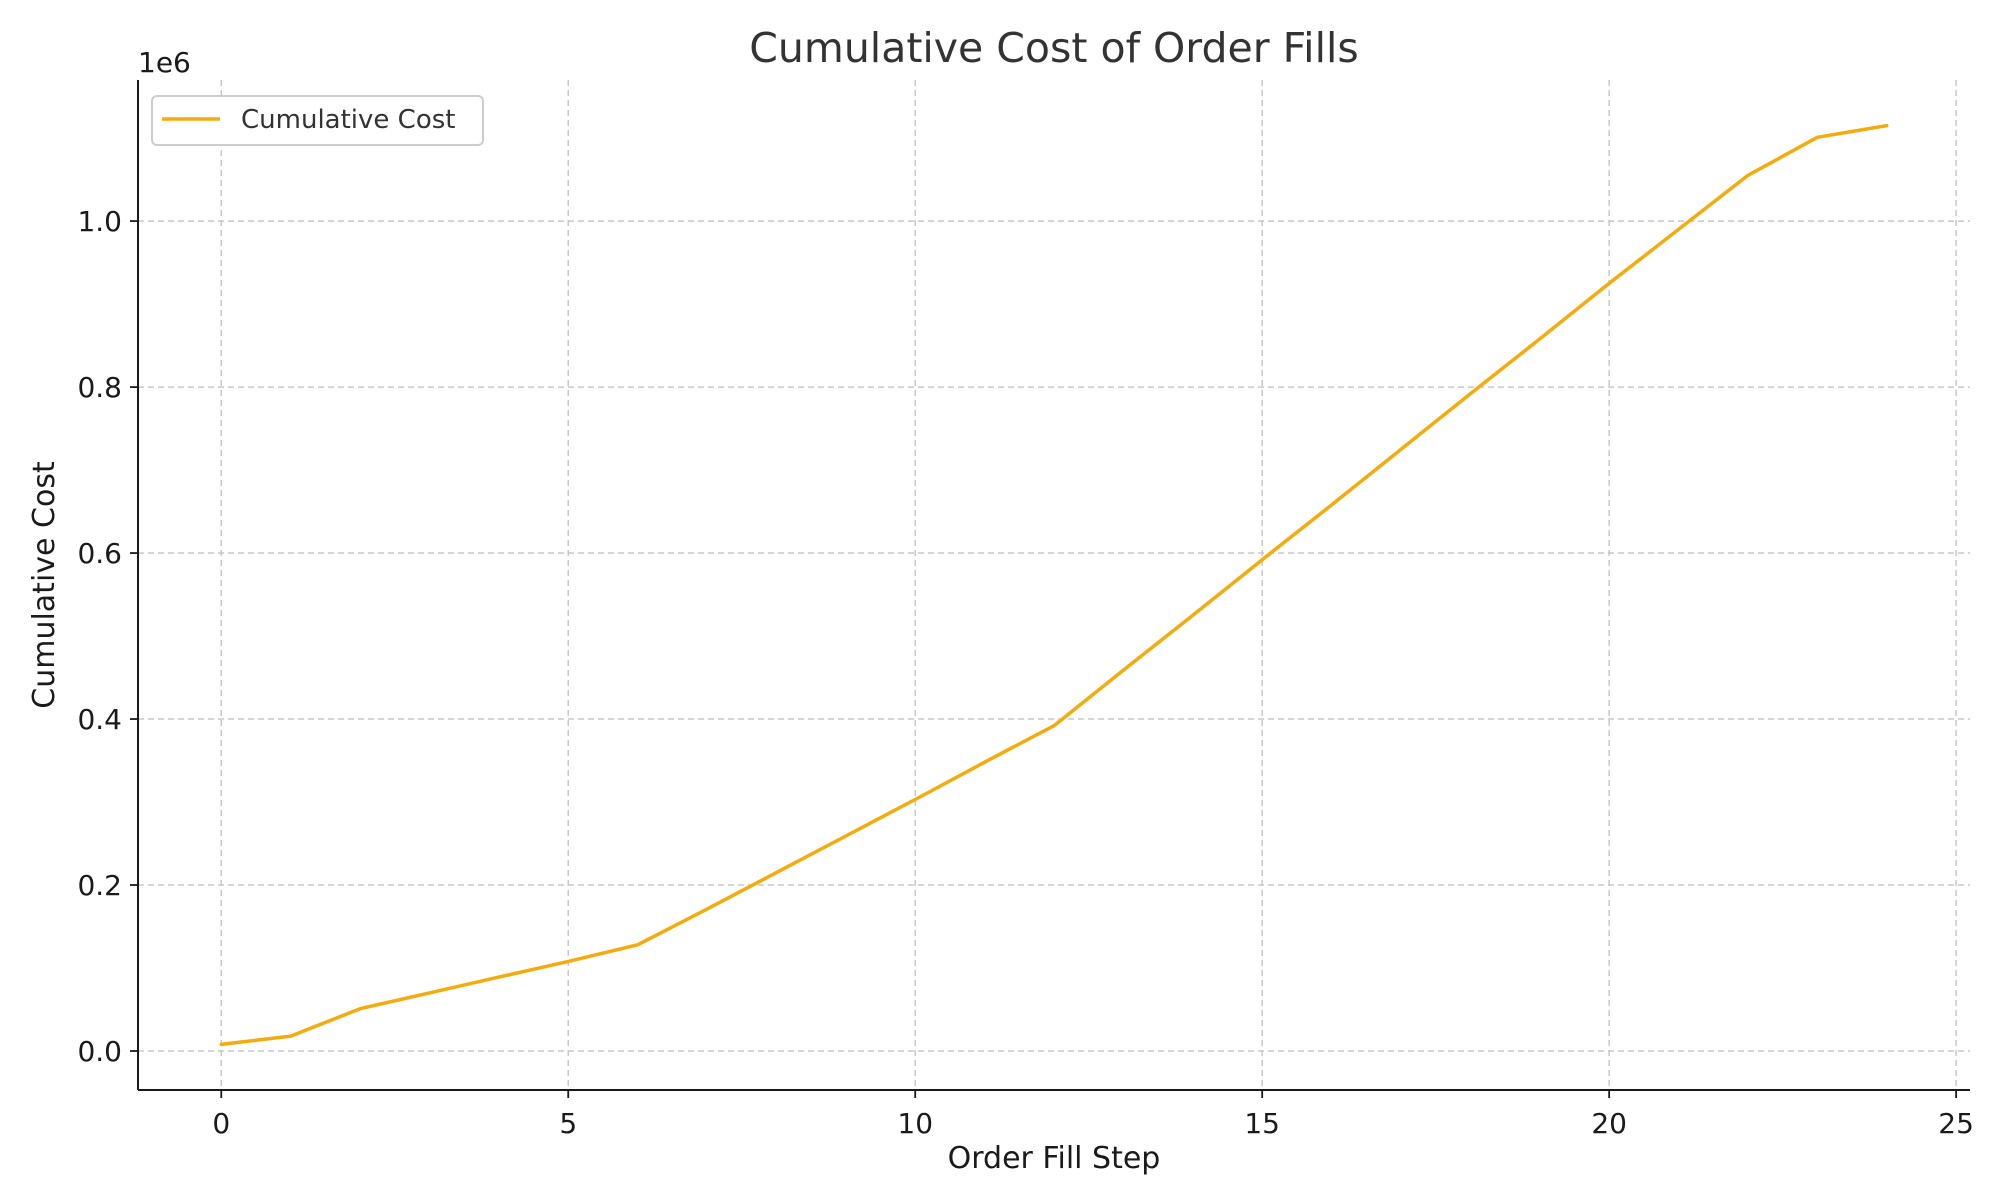  What do you see at coordinates (568, 1123) in the screenshot?
I see `x-tick-label: 5` at bounding box center [568, 1123].